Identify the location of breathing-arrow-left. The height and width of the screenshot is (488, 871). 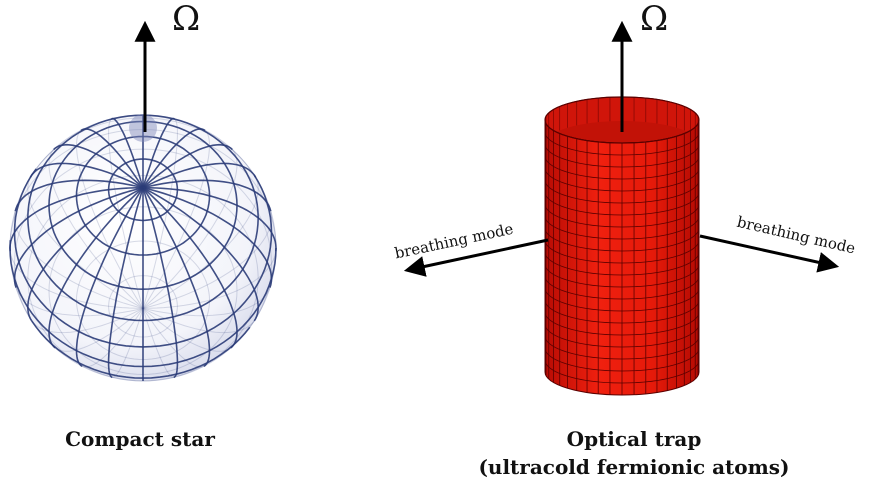
(476, 257).